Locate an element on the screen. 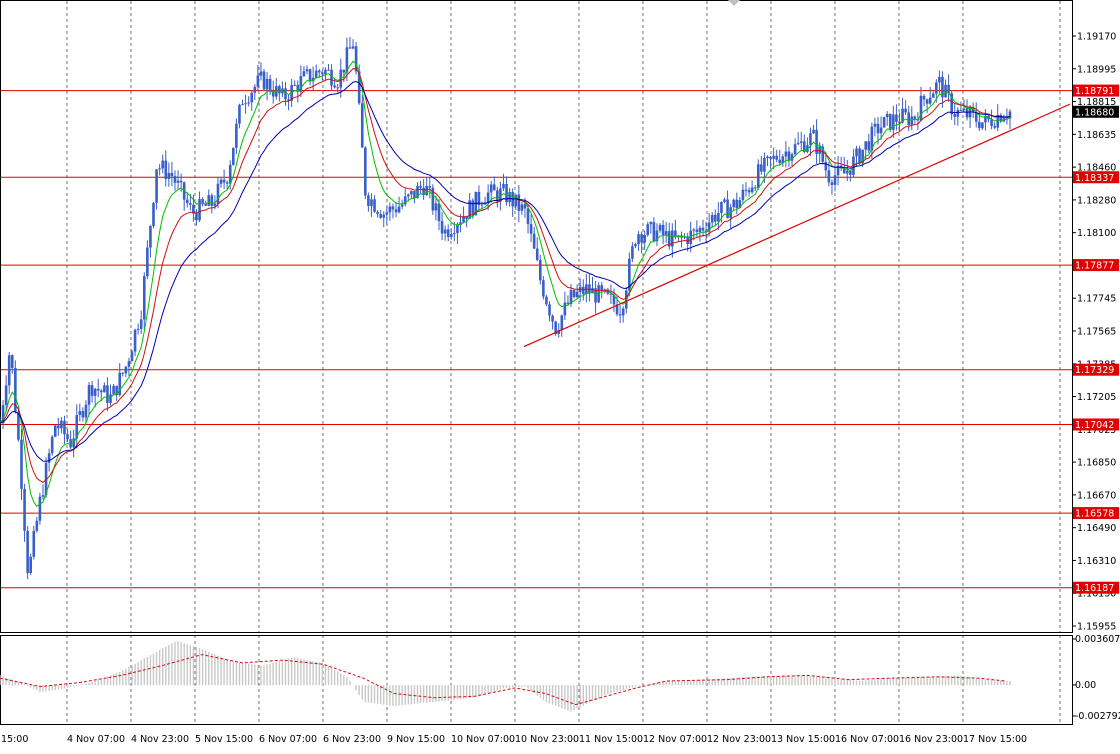 The height and width of the screenshot is (754, 1120). y-tick-label: 1.19170 is located at coordinates (1096, 37).